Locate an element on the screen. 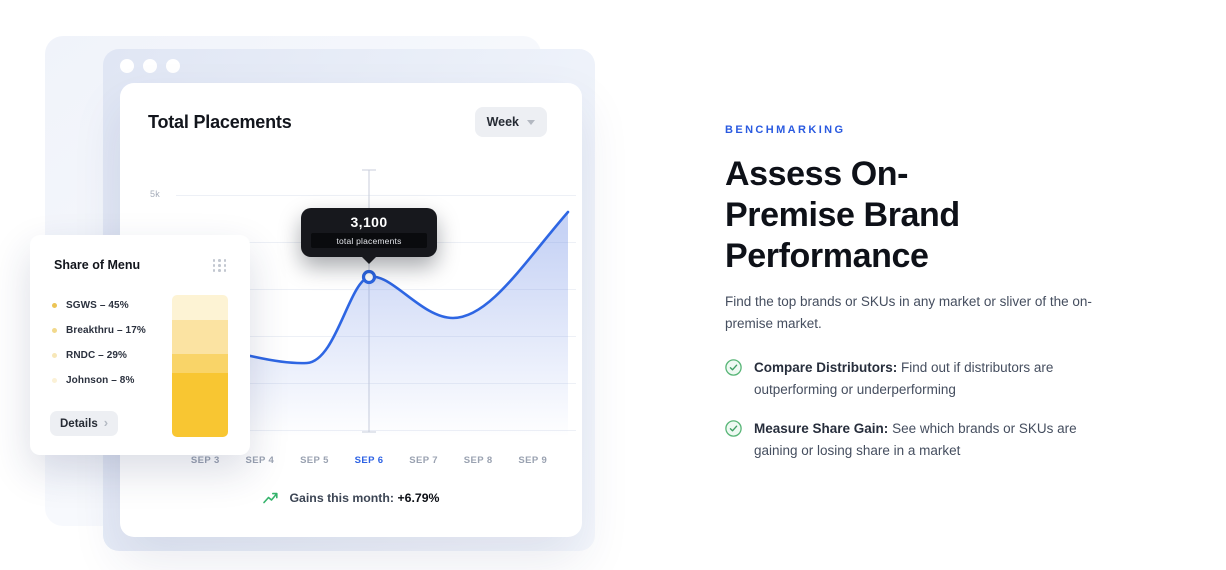  legend-label: RNDC – 29% is located at coordinates (97, 355).